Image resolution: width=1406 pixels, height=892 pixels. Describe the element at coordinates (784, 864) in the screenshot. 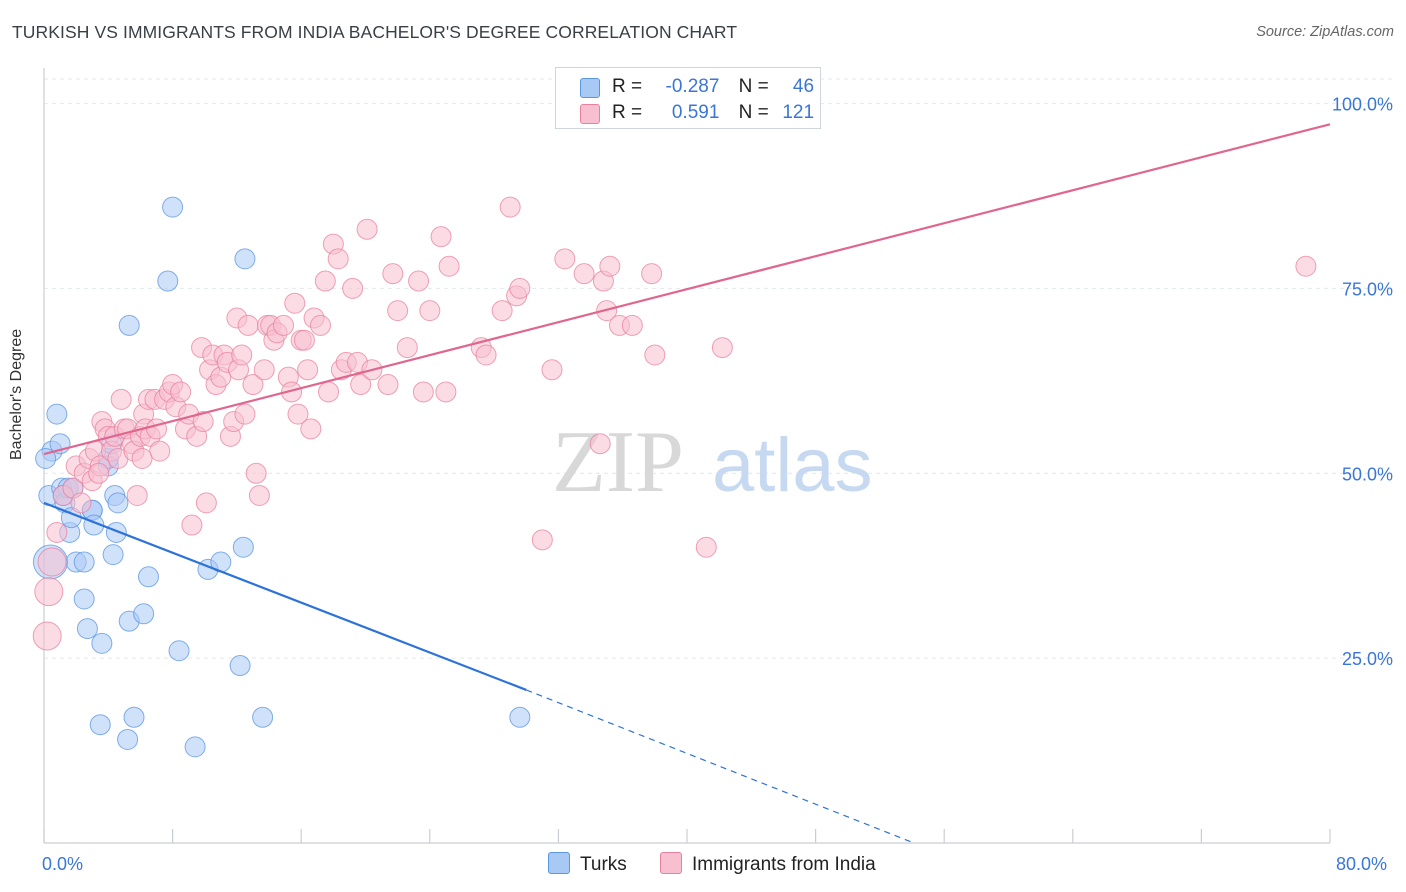

I see `bottom-legend-label-india: Immigrants from India` at that location.